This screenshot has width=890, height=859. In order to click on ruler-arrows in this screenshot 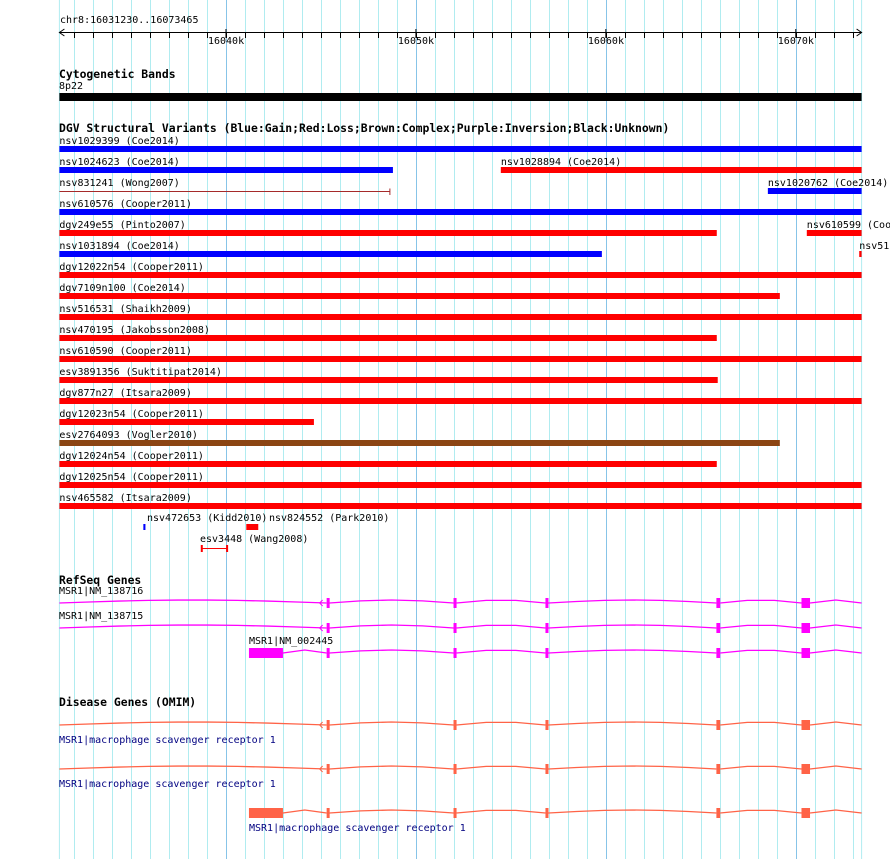, I will do `click(460, 32)`.